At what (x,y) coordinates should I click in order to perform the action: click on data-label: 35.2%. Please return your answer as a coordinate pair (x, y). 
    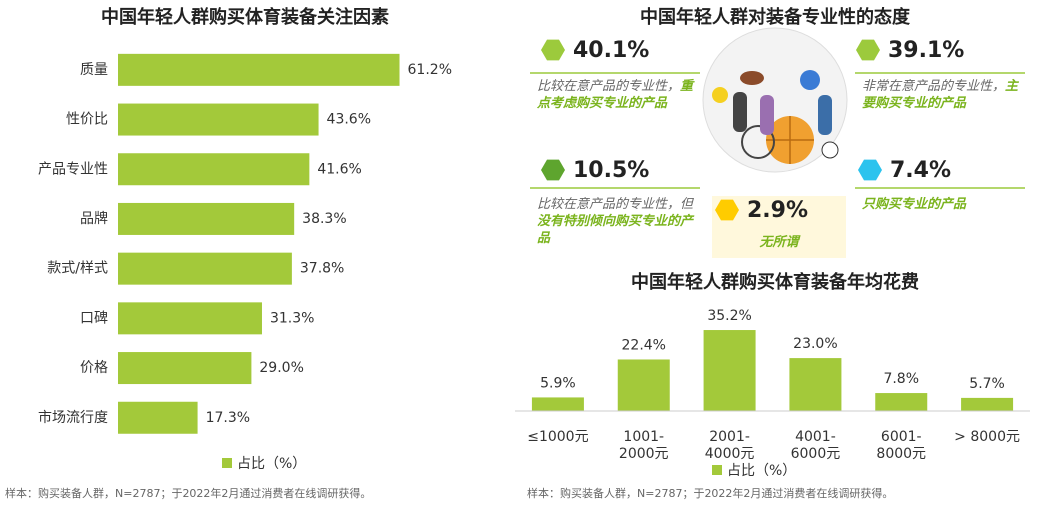
    Looking at the image, I should click on (729, 316).